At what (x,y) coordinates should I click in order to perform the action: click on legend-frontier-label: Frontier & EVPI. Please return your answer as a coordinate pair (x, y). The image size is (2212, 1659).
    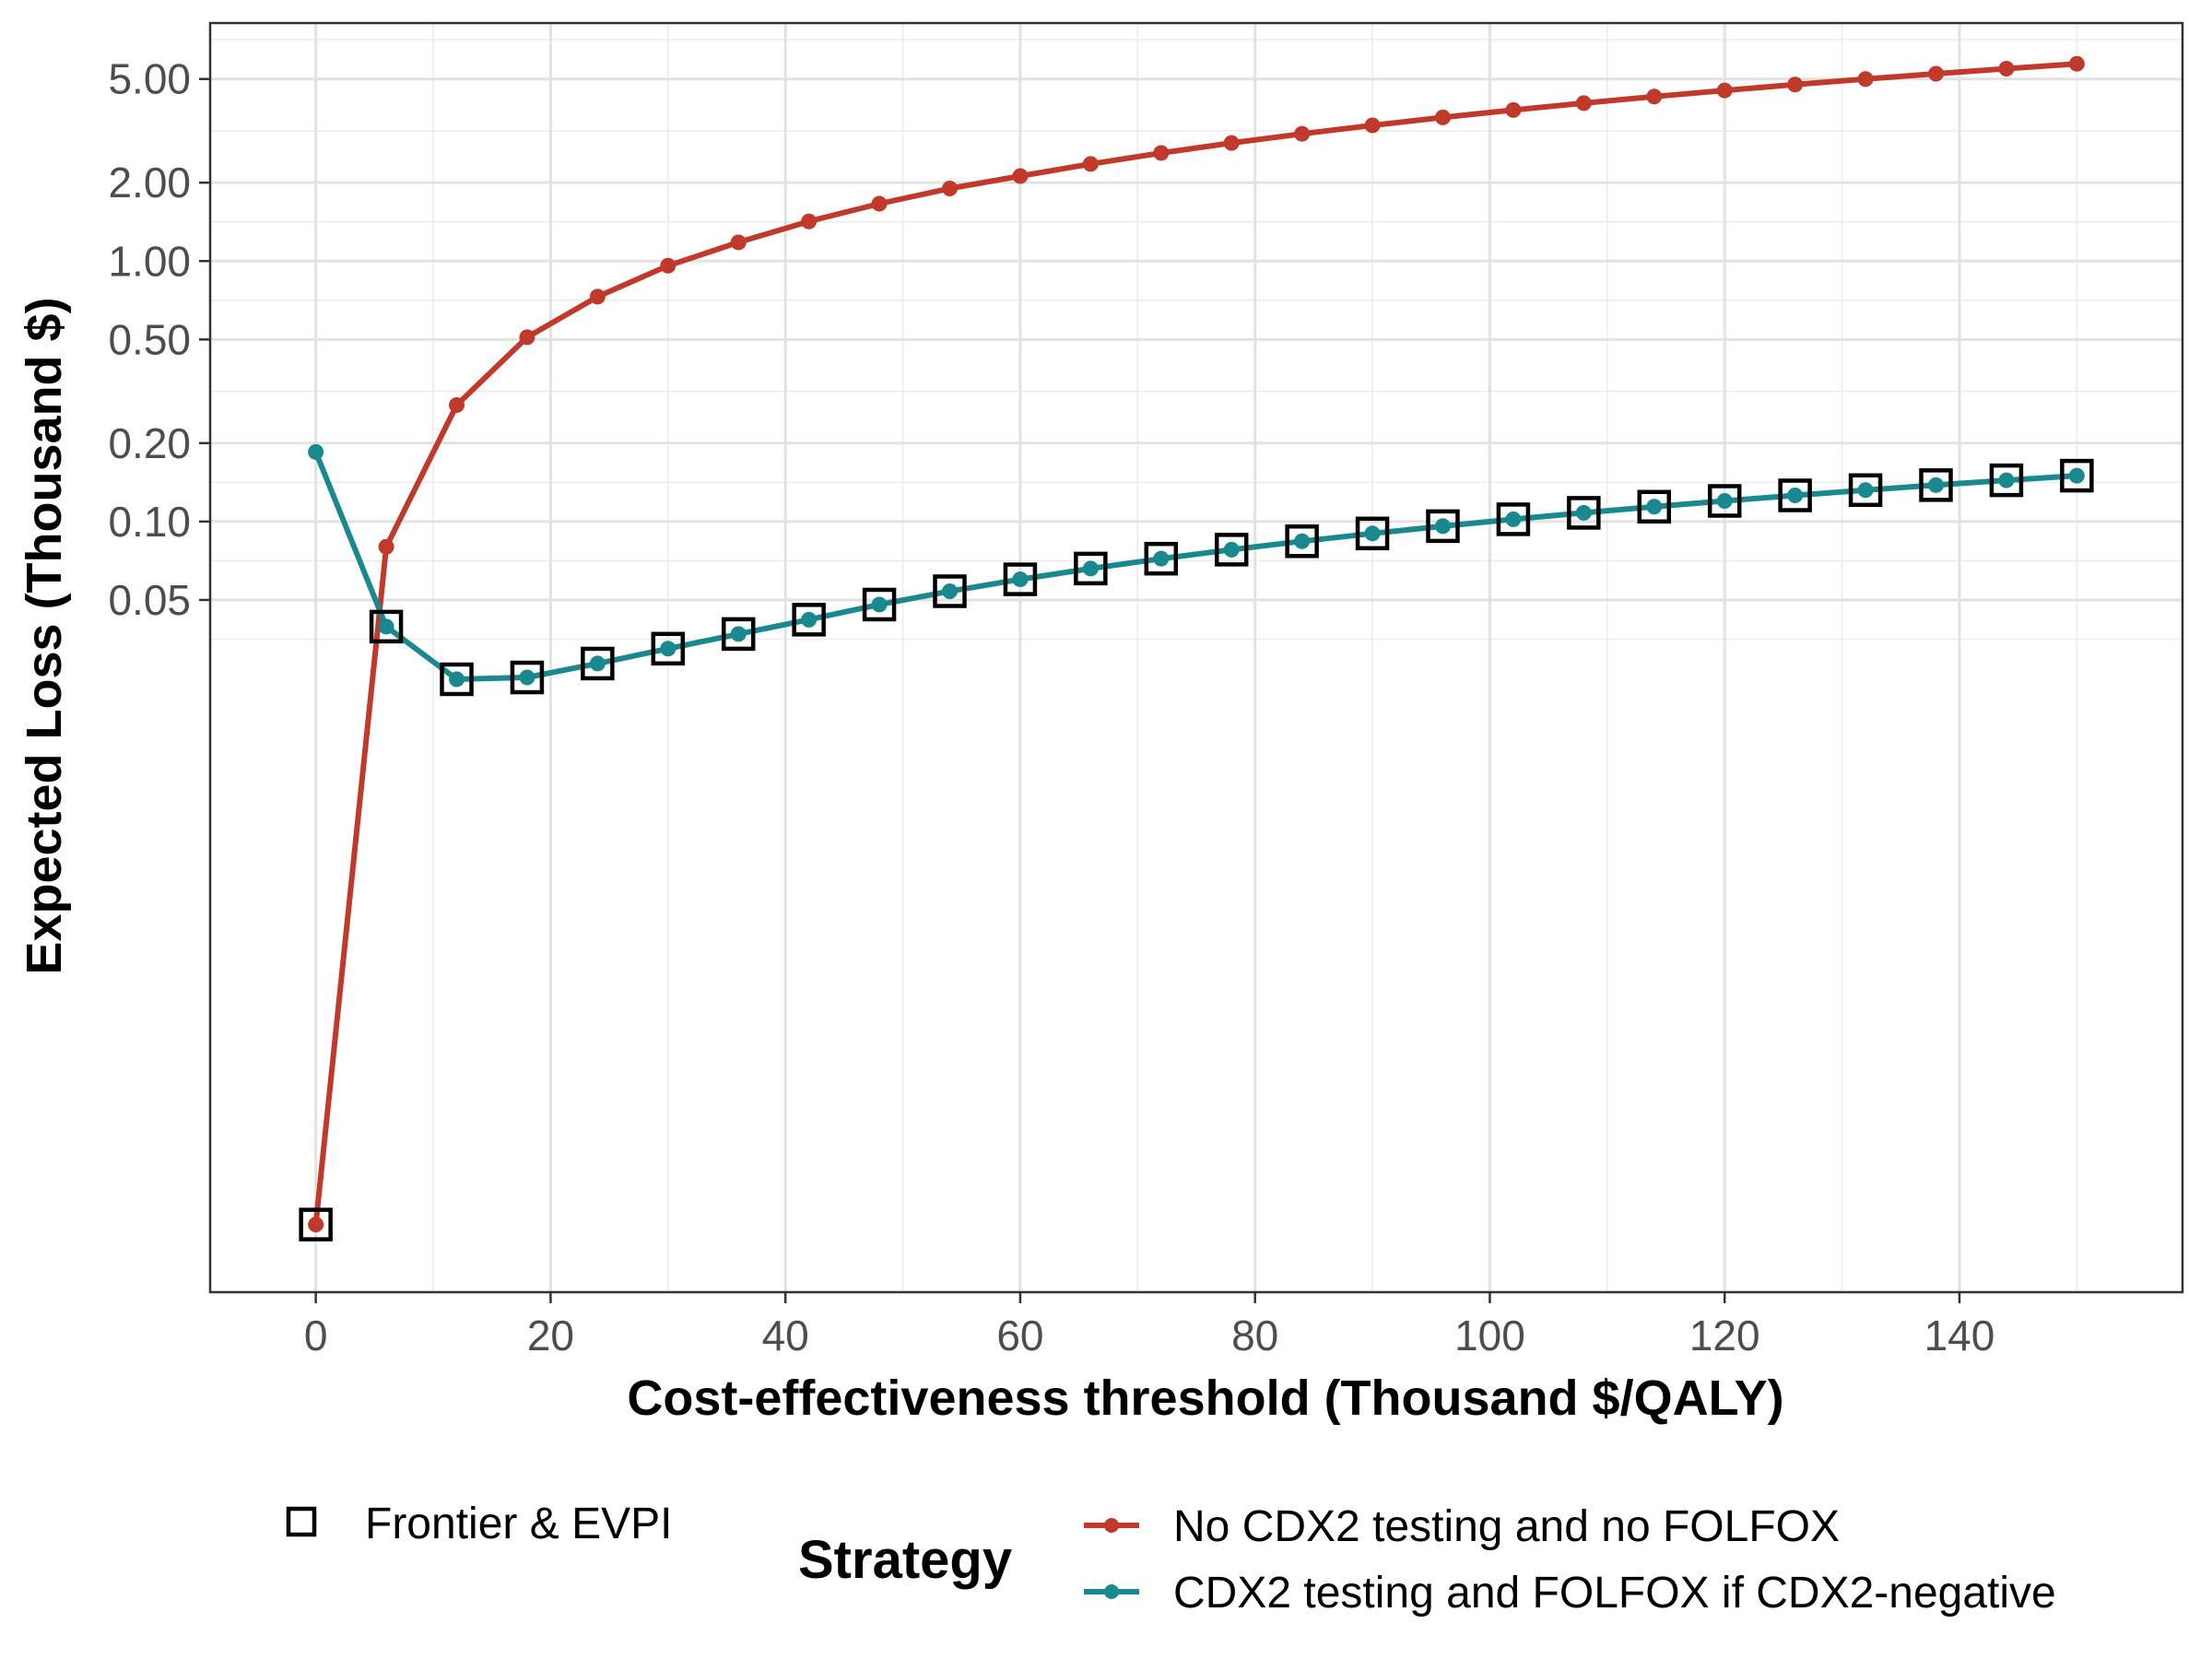
    Looking at the image, I should click on (518, 1524).